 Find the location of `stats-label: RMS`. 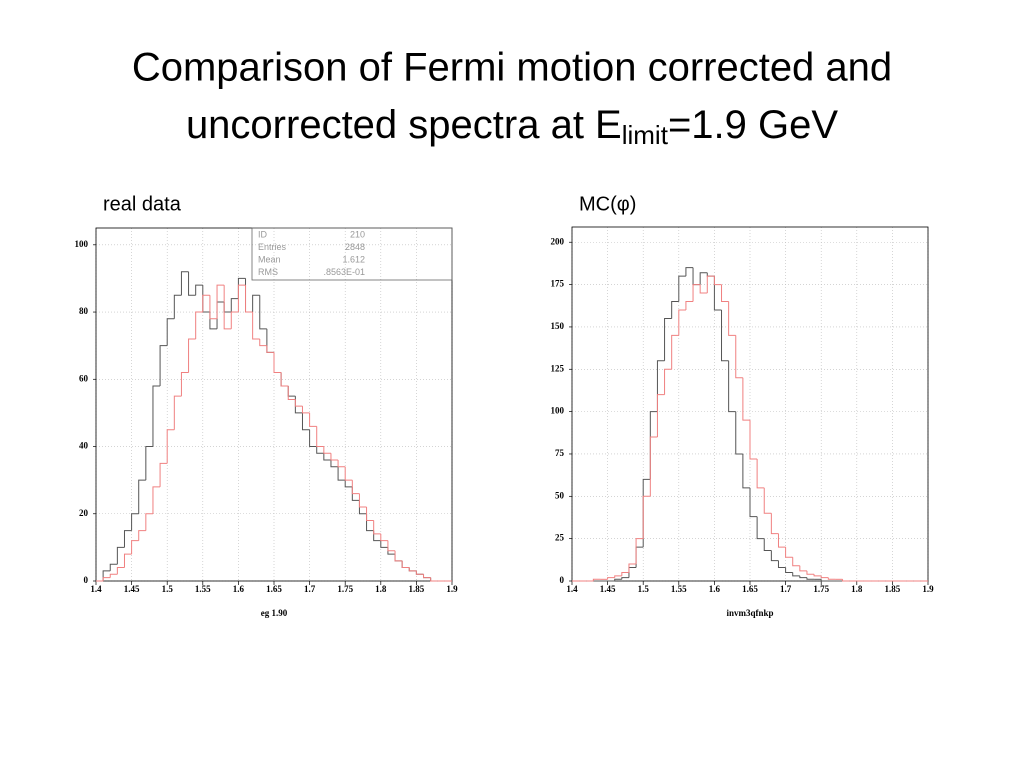

stats-label: RMS is located at coordinates (268, 272).